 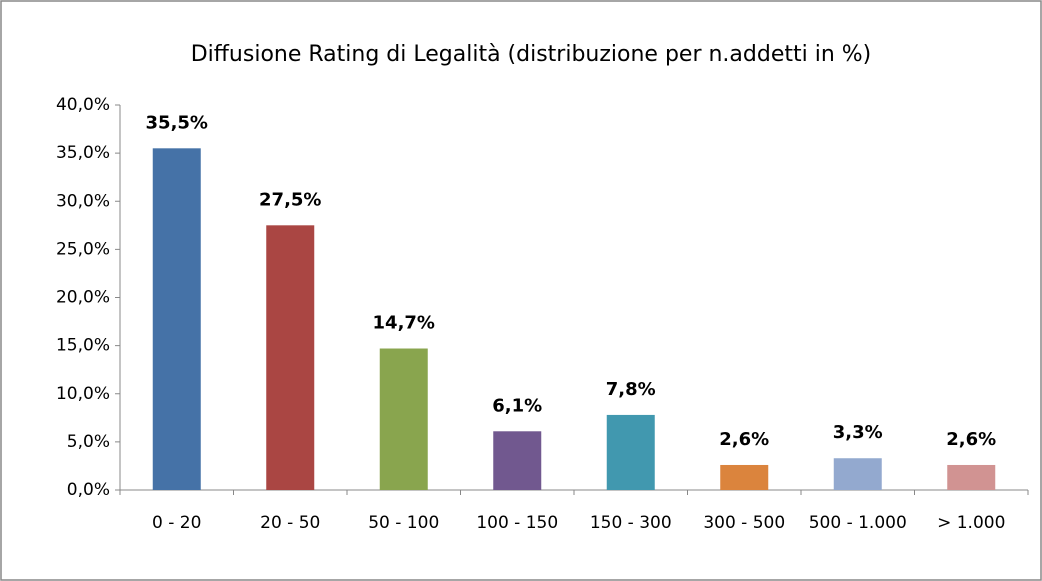 I want to click on data-label: 3,3%, so click(x=858, y=432).